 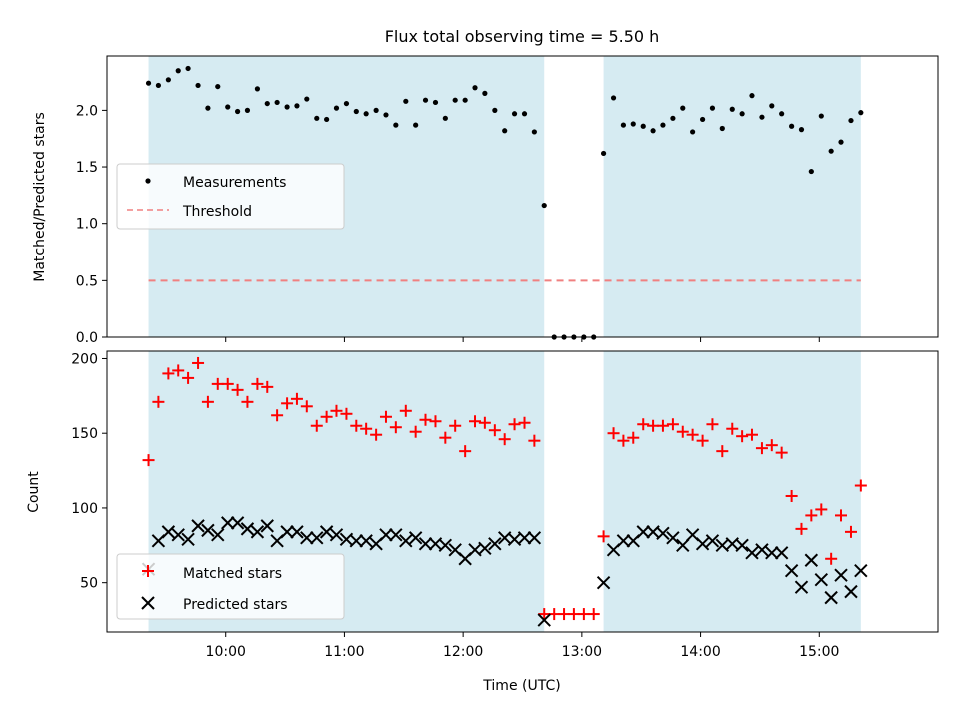 What do you see at coordinates (230, 196) in the screenshot?
I see `top-legend: Measurements Threshold` at bounding box center [230, 196].